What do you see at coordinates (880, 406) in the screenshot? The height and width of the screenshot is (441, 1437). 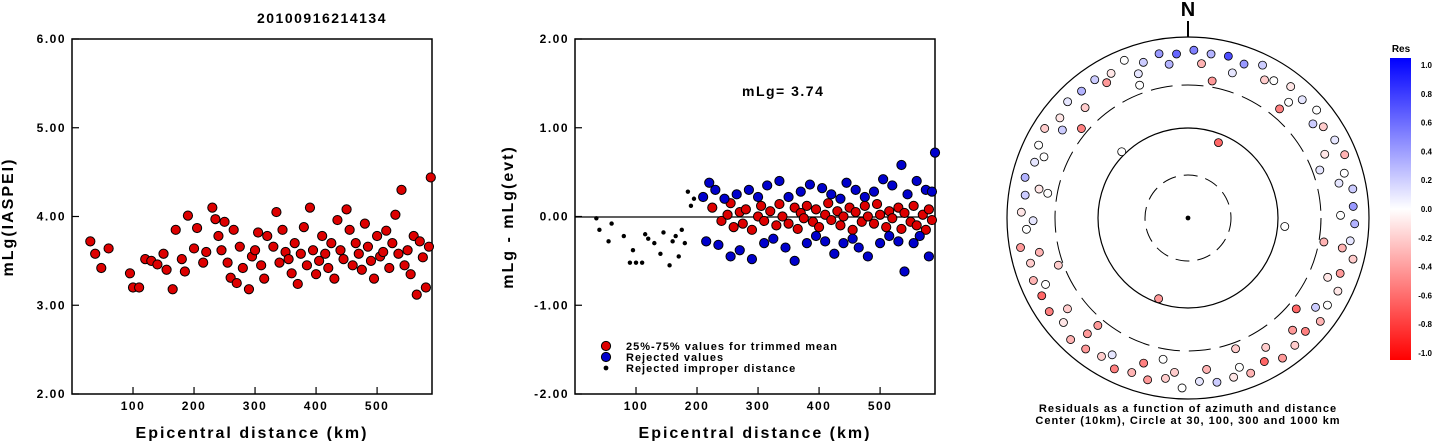 I see `x-tick-label: 500` at bounding box center [880, 406].